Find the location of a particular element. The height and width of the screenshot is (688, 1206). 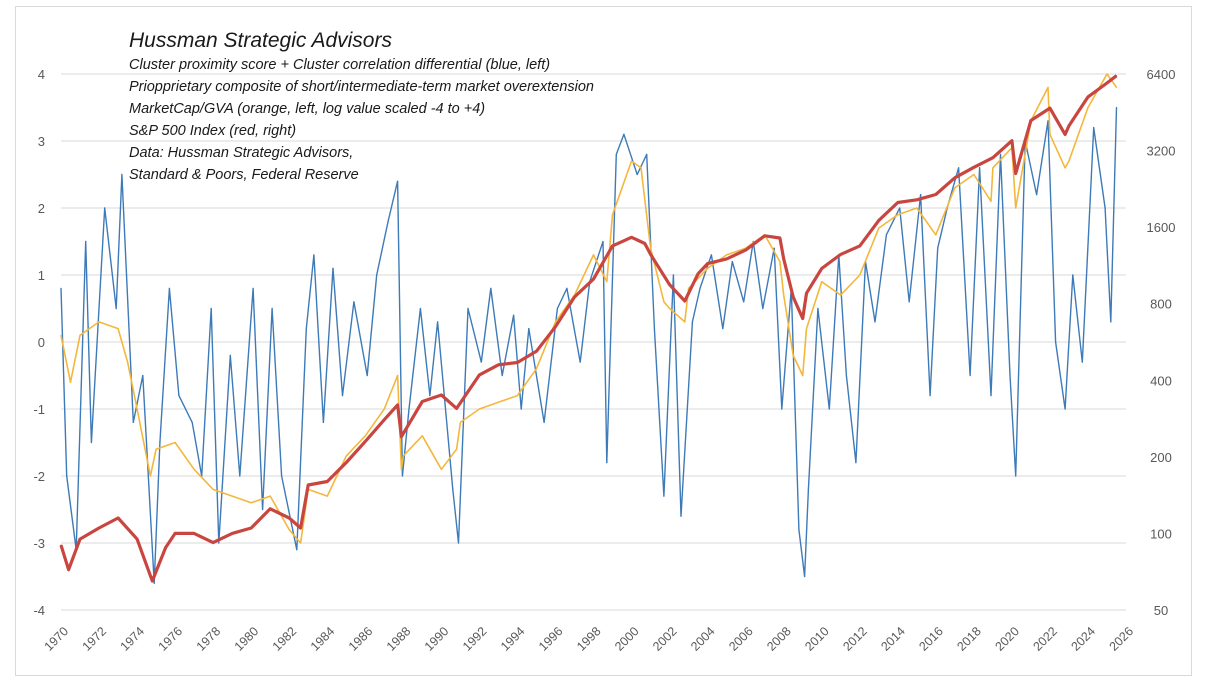

x-tick-label: 2014 is located at coordinates (893, 639).